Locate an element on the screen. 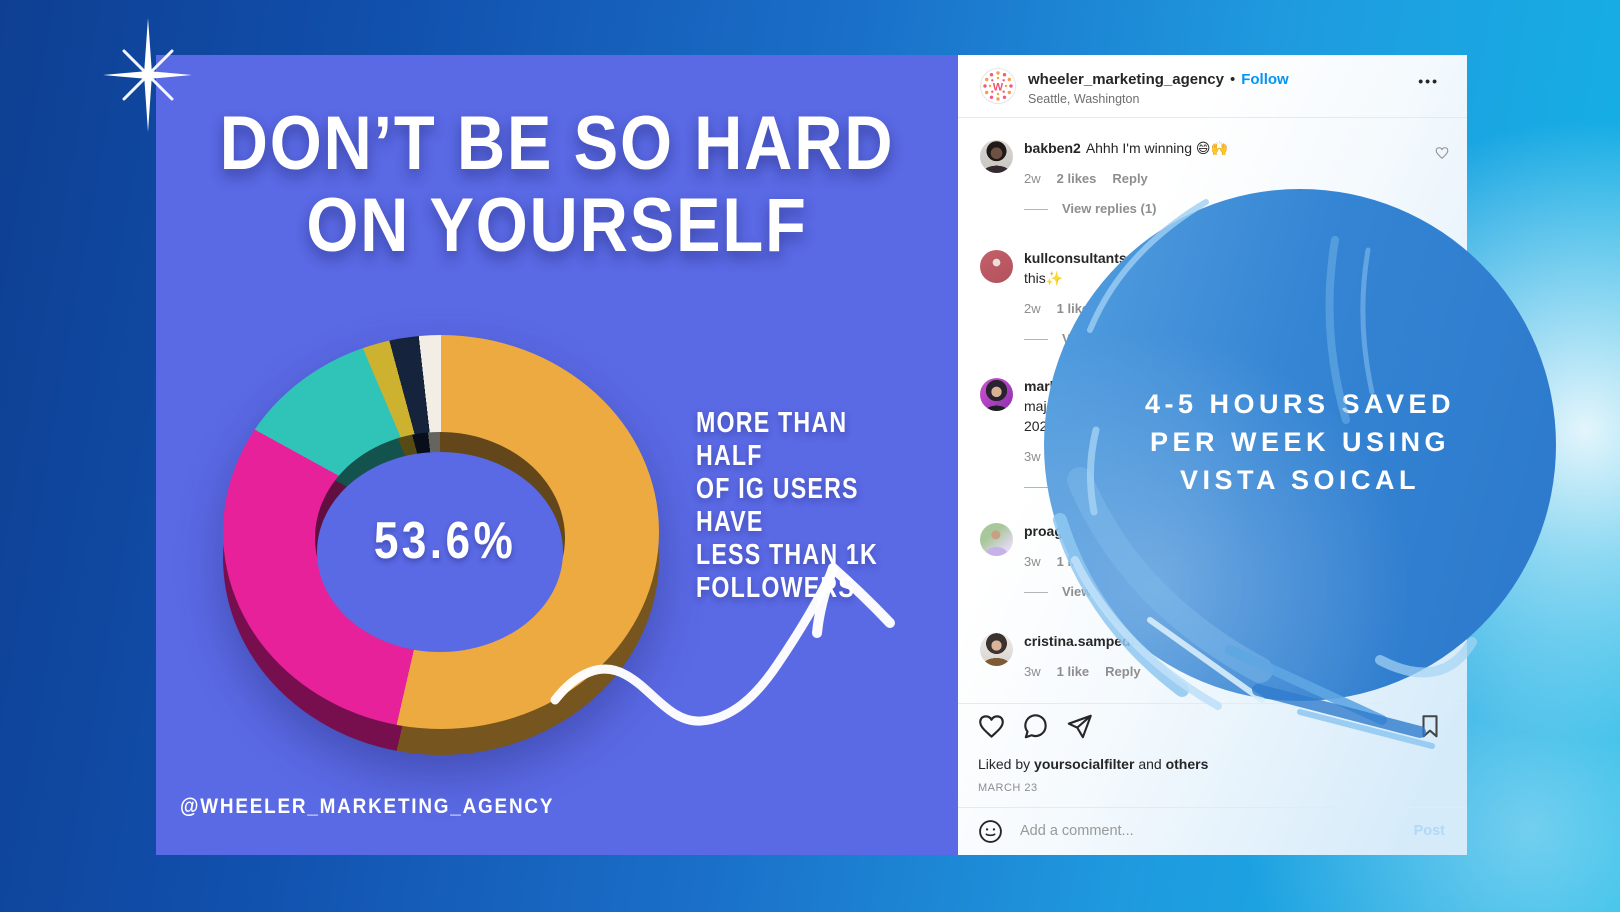 The width and height of the screenshot is (1620, 912). more-options-icon: ••• is located at coordinates (1428, 81).